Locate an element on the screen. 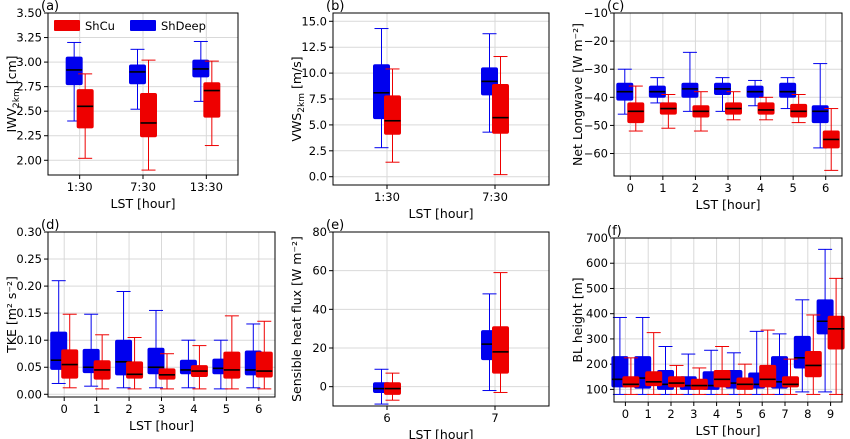 This screenshot has width=850, height=439. ytick-label: 80 is located at coordinates (319, 232).